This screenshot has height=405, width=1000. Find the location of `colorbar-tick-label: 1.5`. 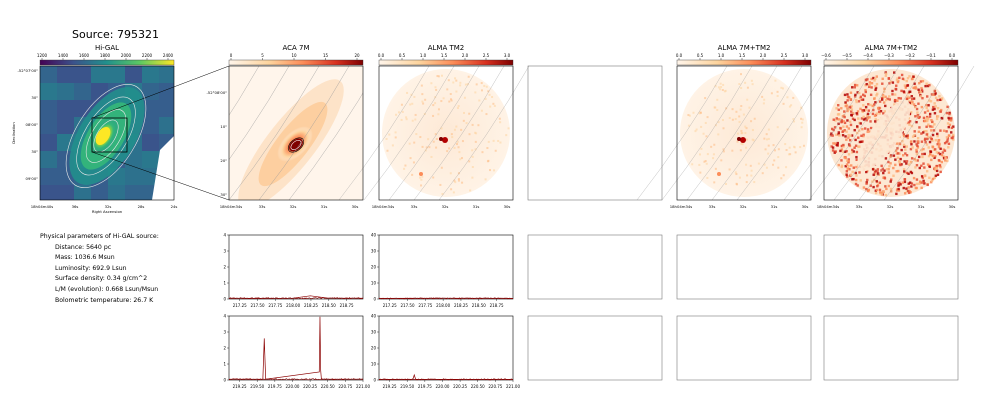

colorbar-tick-label: 1.5 is located at coordinates (444, 55).